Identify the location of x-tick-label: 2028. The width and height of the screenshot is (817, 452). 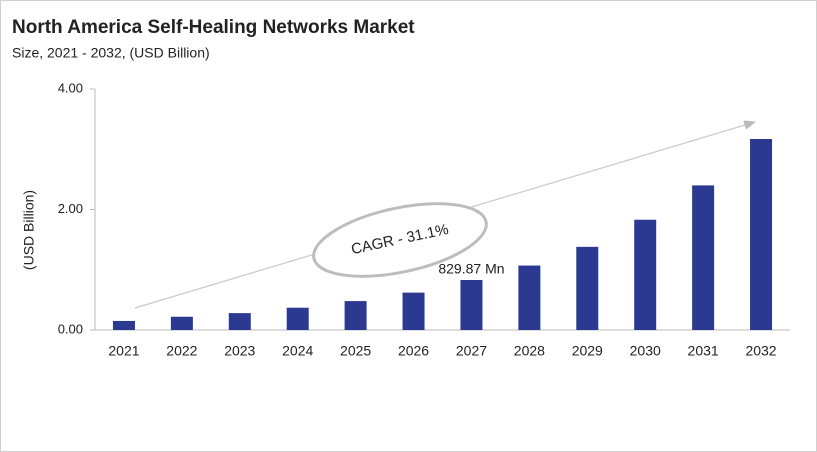
(529, 351).